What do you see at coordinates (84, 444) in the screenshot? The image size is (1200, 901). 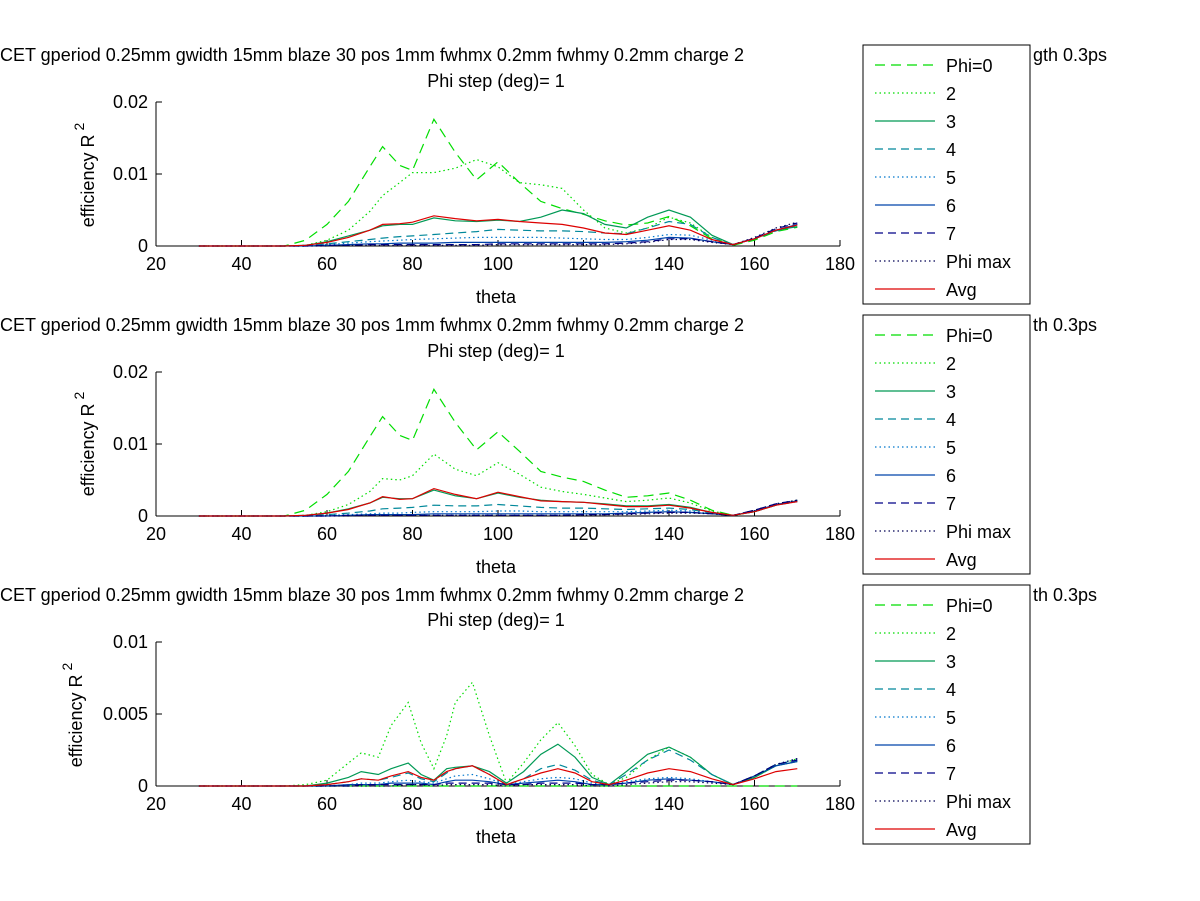 I see `panel-2-ylabel: efficiency R 2` at bounding box center [84, 444].